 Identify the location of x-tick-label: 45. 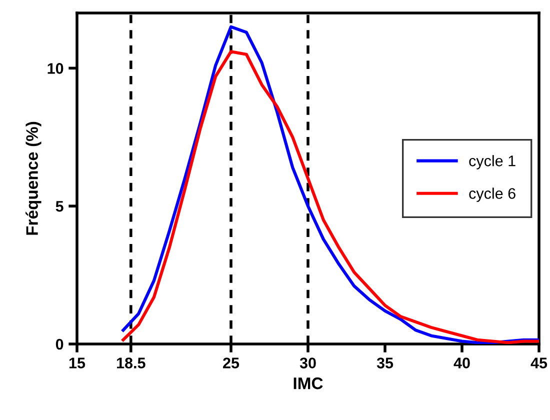
(539, 363).